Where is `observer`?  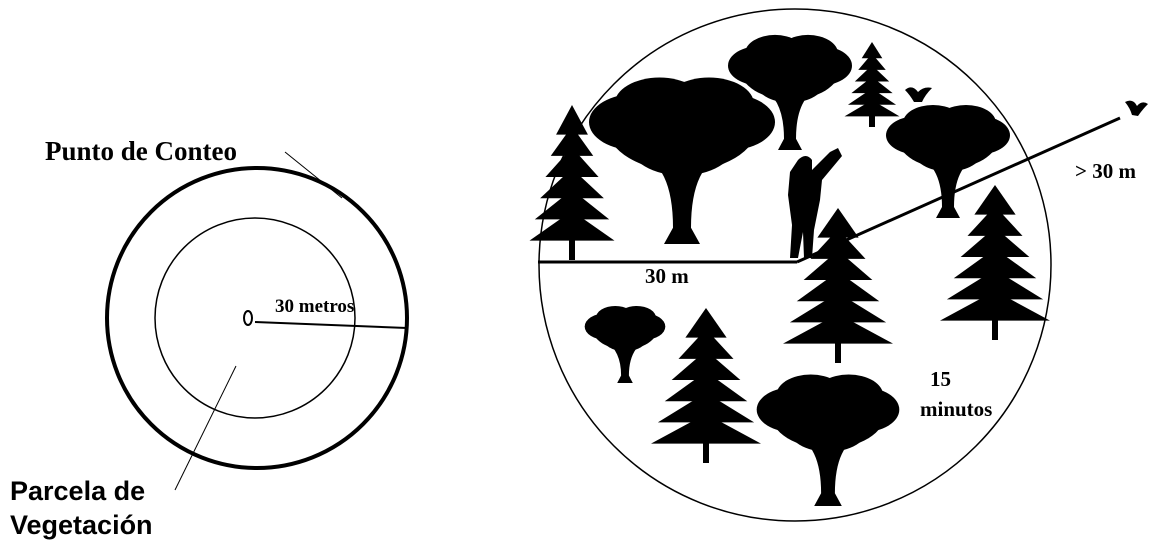
observer is located at coordinates (815, 203).